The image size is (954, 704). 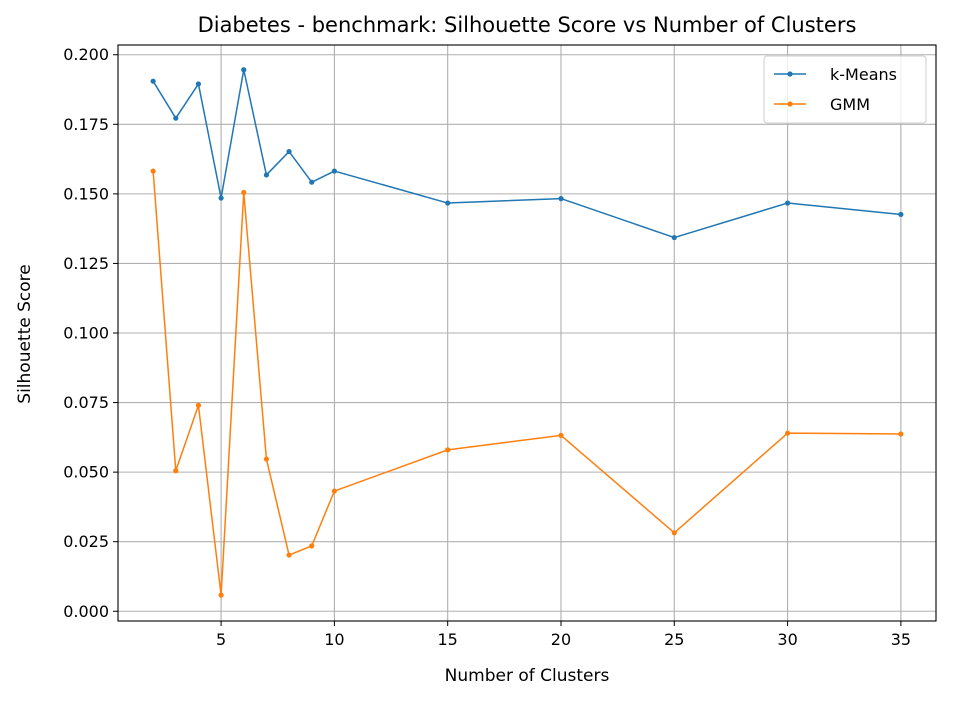 What do you see at coordinates (448, 639) in the screenshot?
I see `x-tick-label: 15` at bounding box center [448, 639].